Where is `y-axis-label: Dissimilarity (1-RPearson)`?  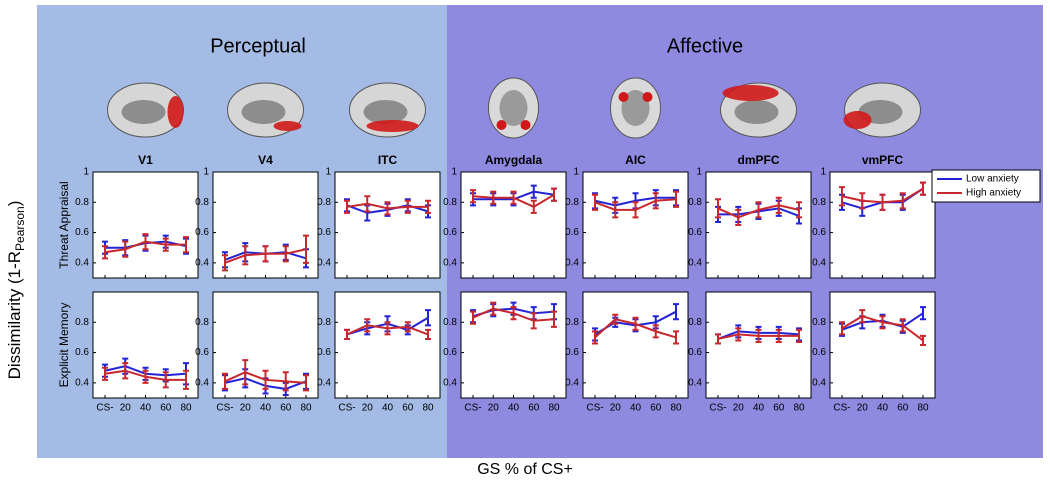
y-axis-label: Dissimilarity (1-RPearson) is located at coordinates (16, 290).